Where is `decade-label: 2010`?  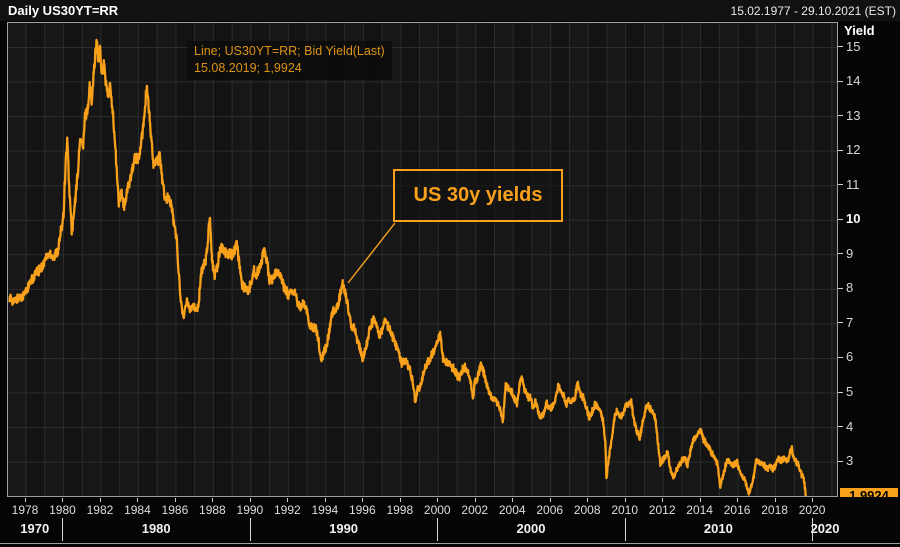
decade-label: 2010 is located at coordinates (718, 528).